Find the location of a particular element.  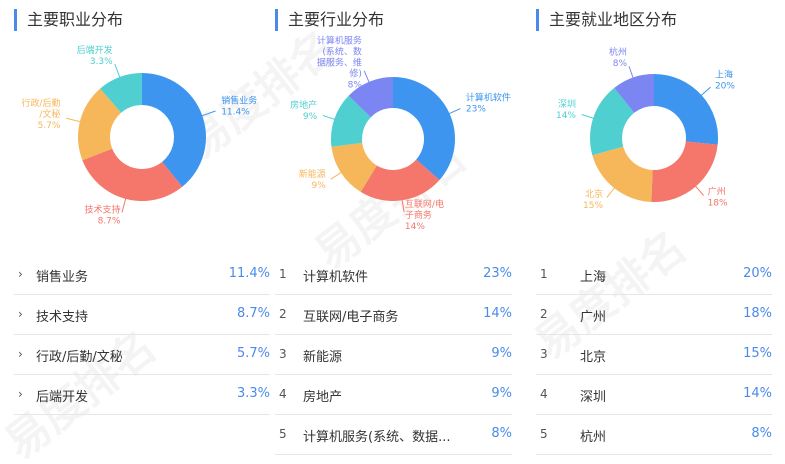

slice-label-3: 深圳 14% is located at coordinates (566, 110).